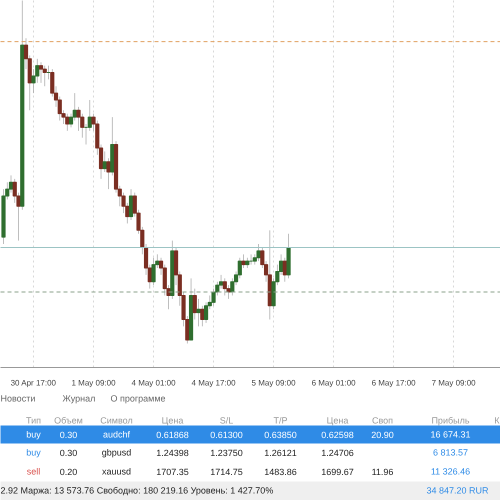  Describe the element at coordinates (280, 472) in the screenshot. I see `text: 1483.86` at that location.